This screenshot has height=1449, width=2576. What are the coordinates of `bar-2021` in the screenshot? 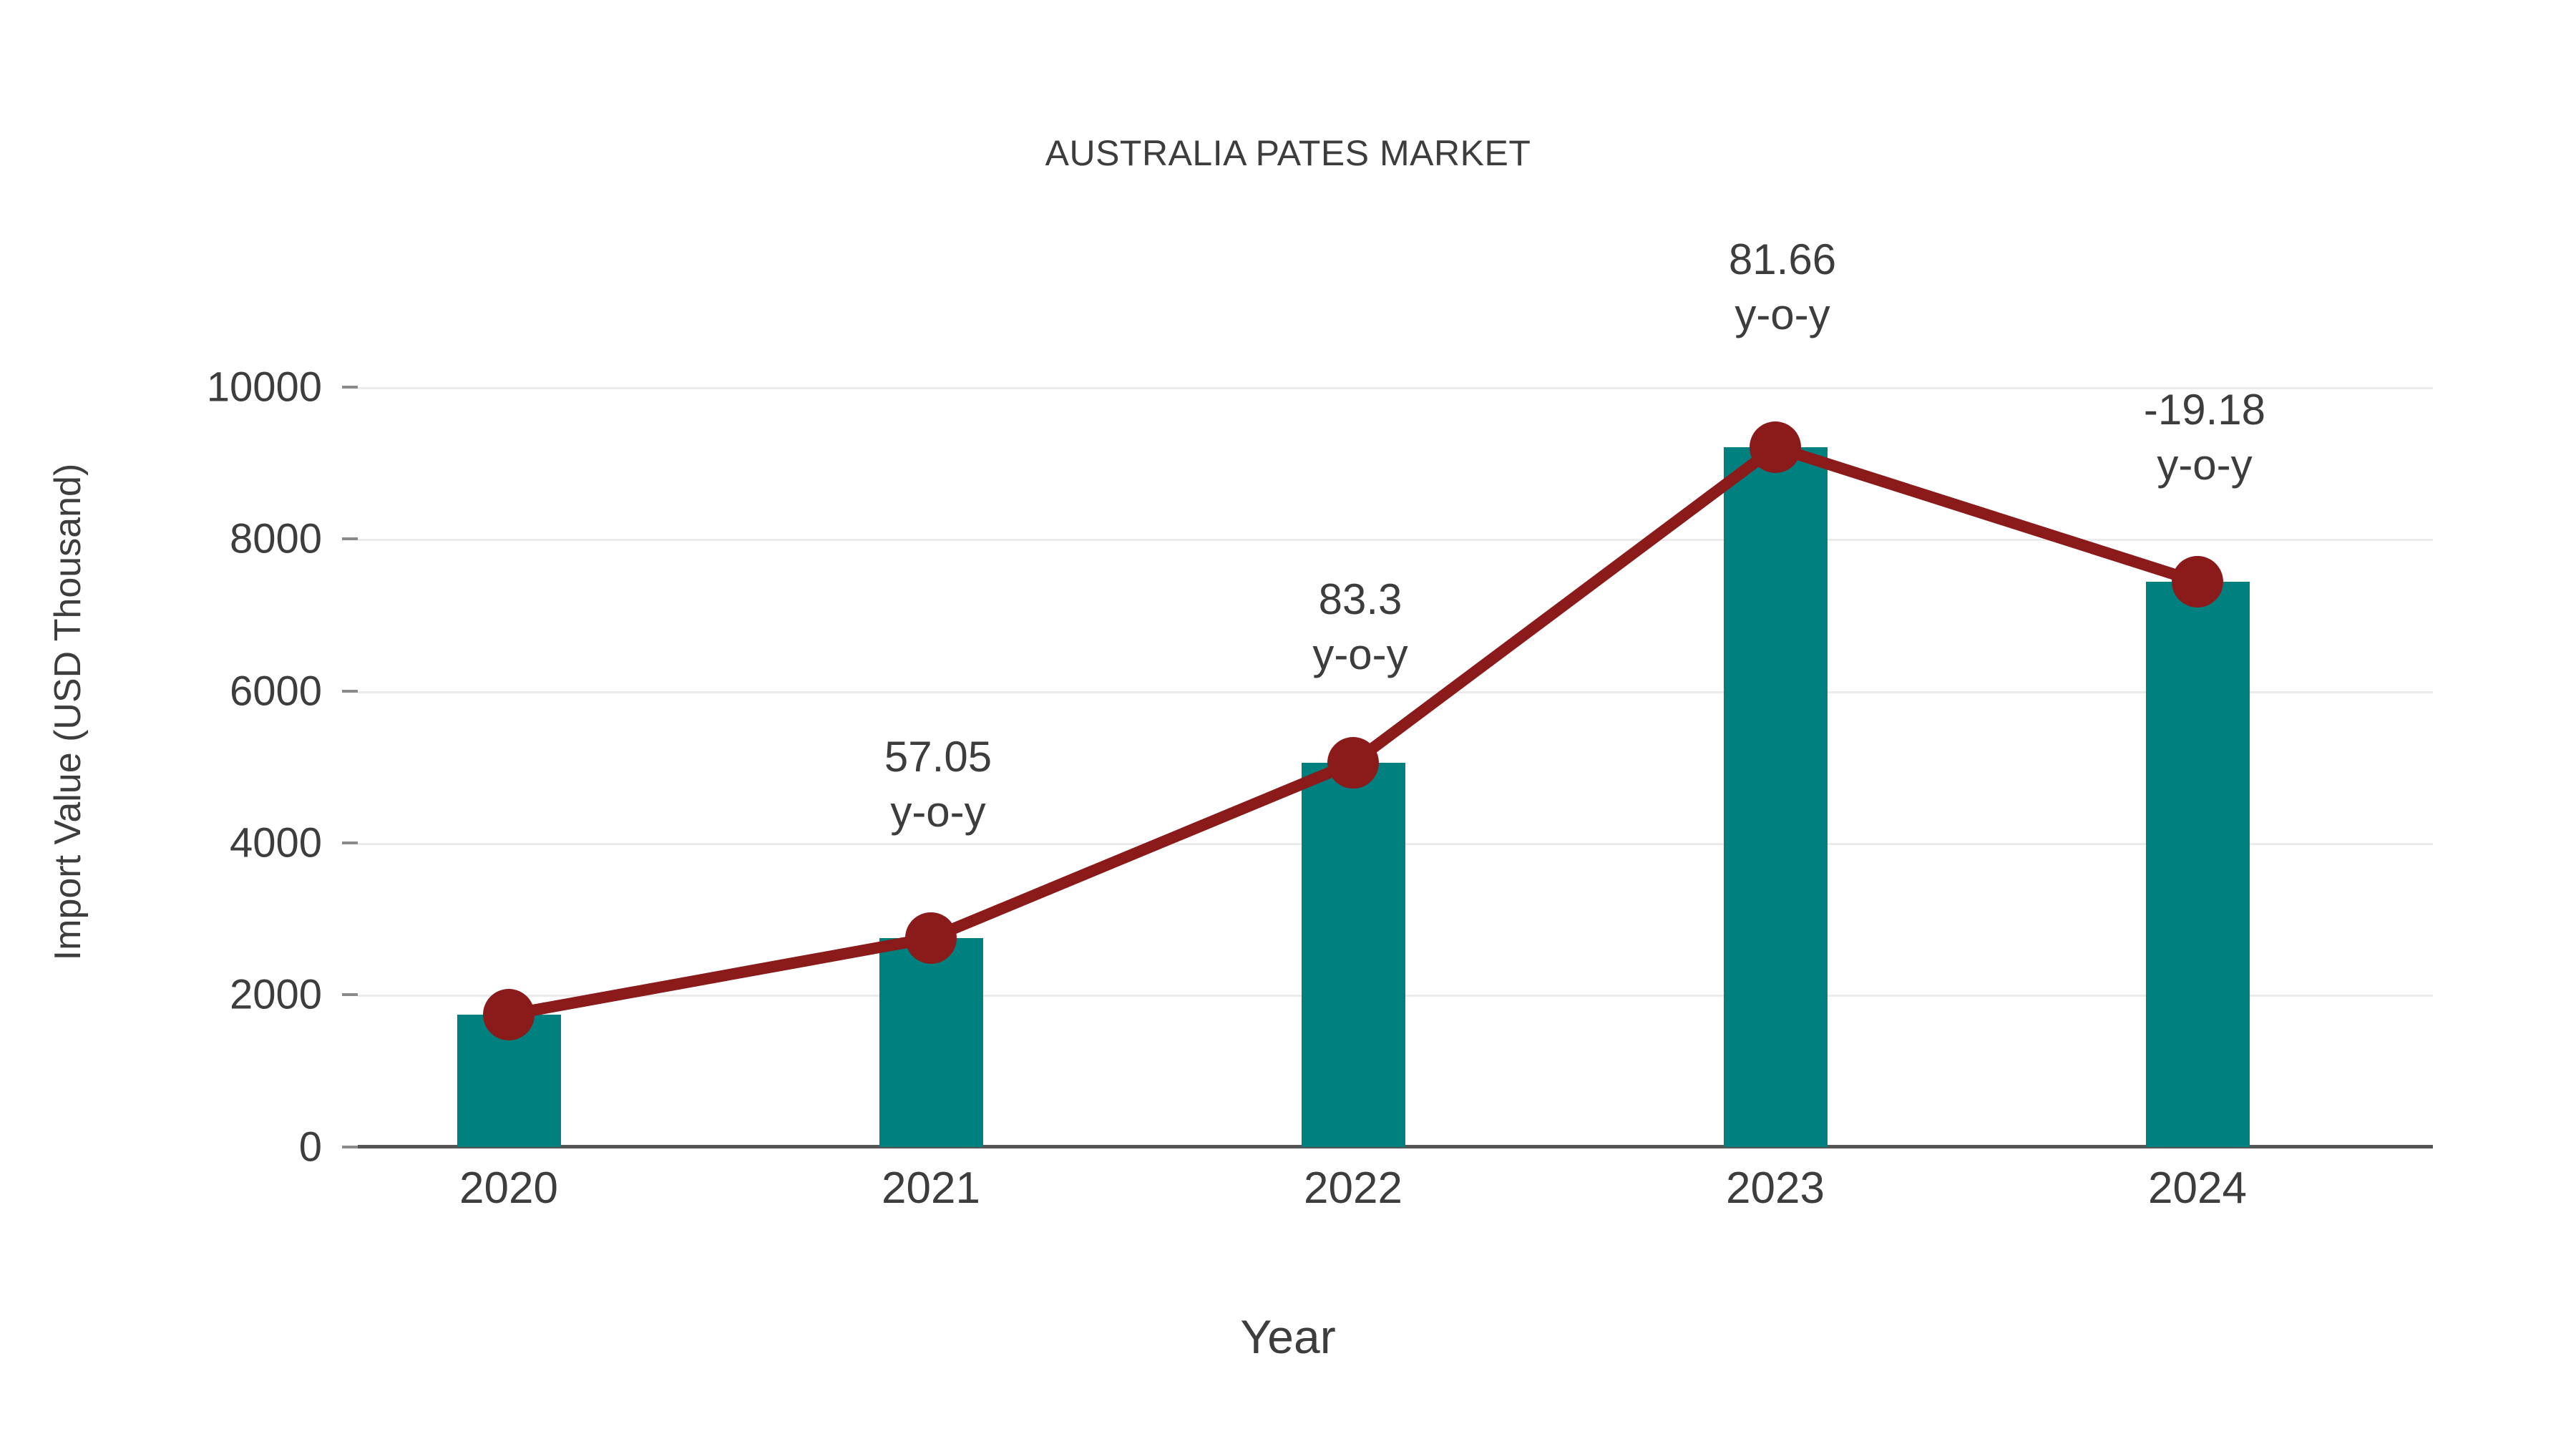 It's located at (931, 1042).